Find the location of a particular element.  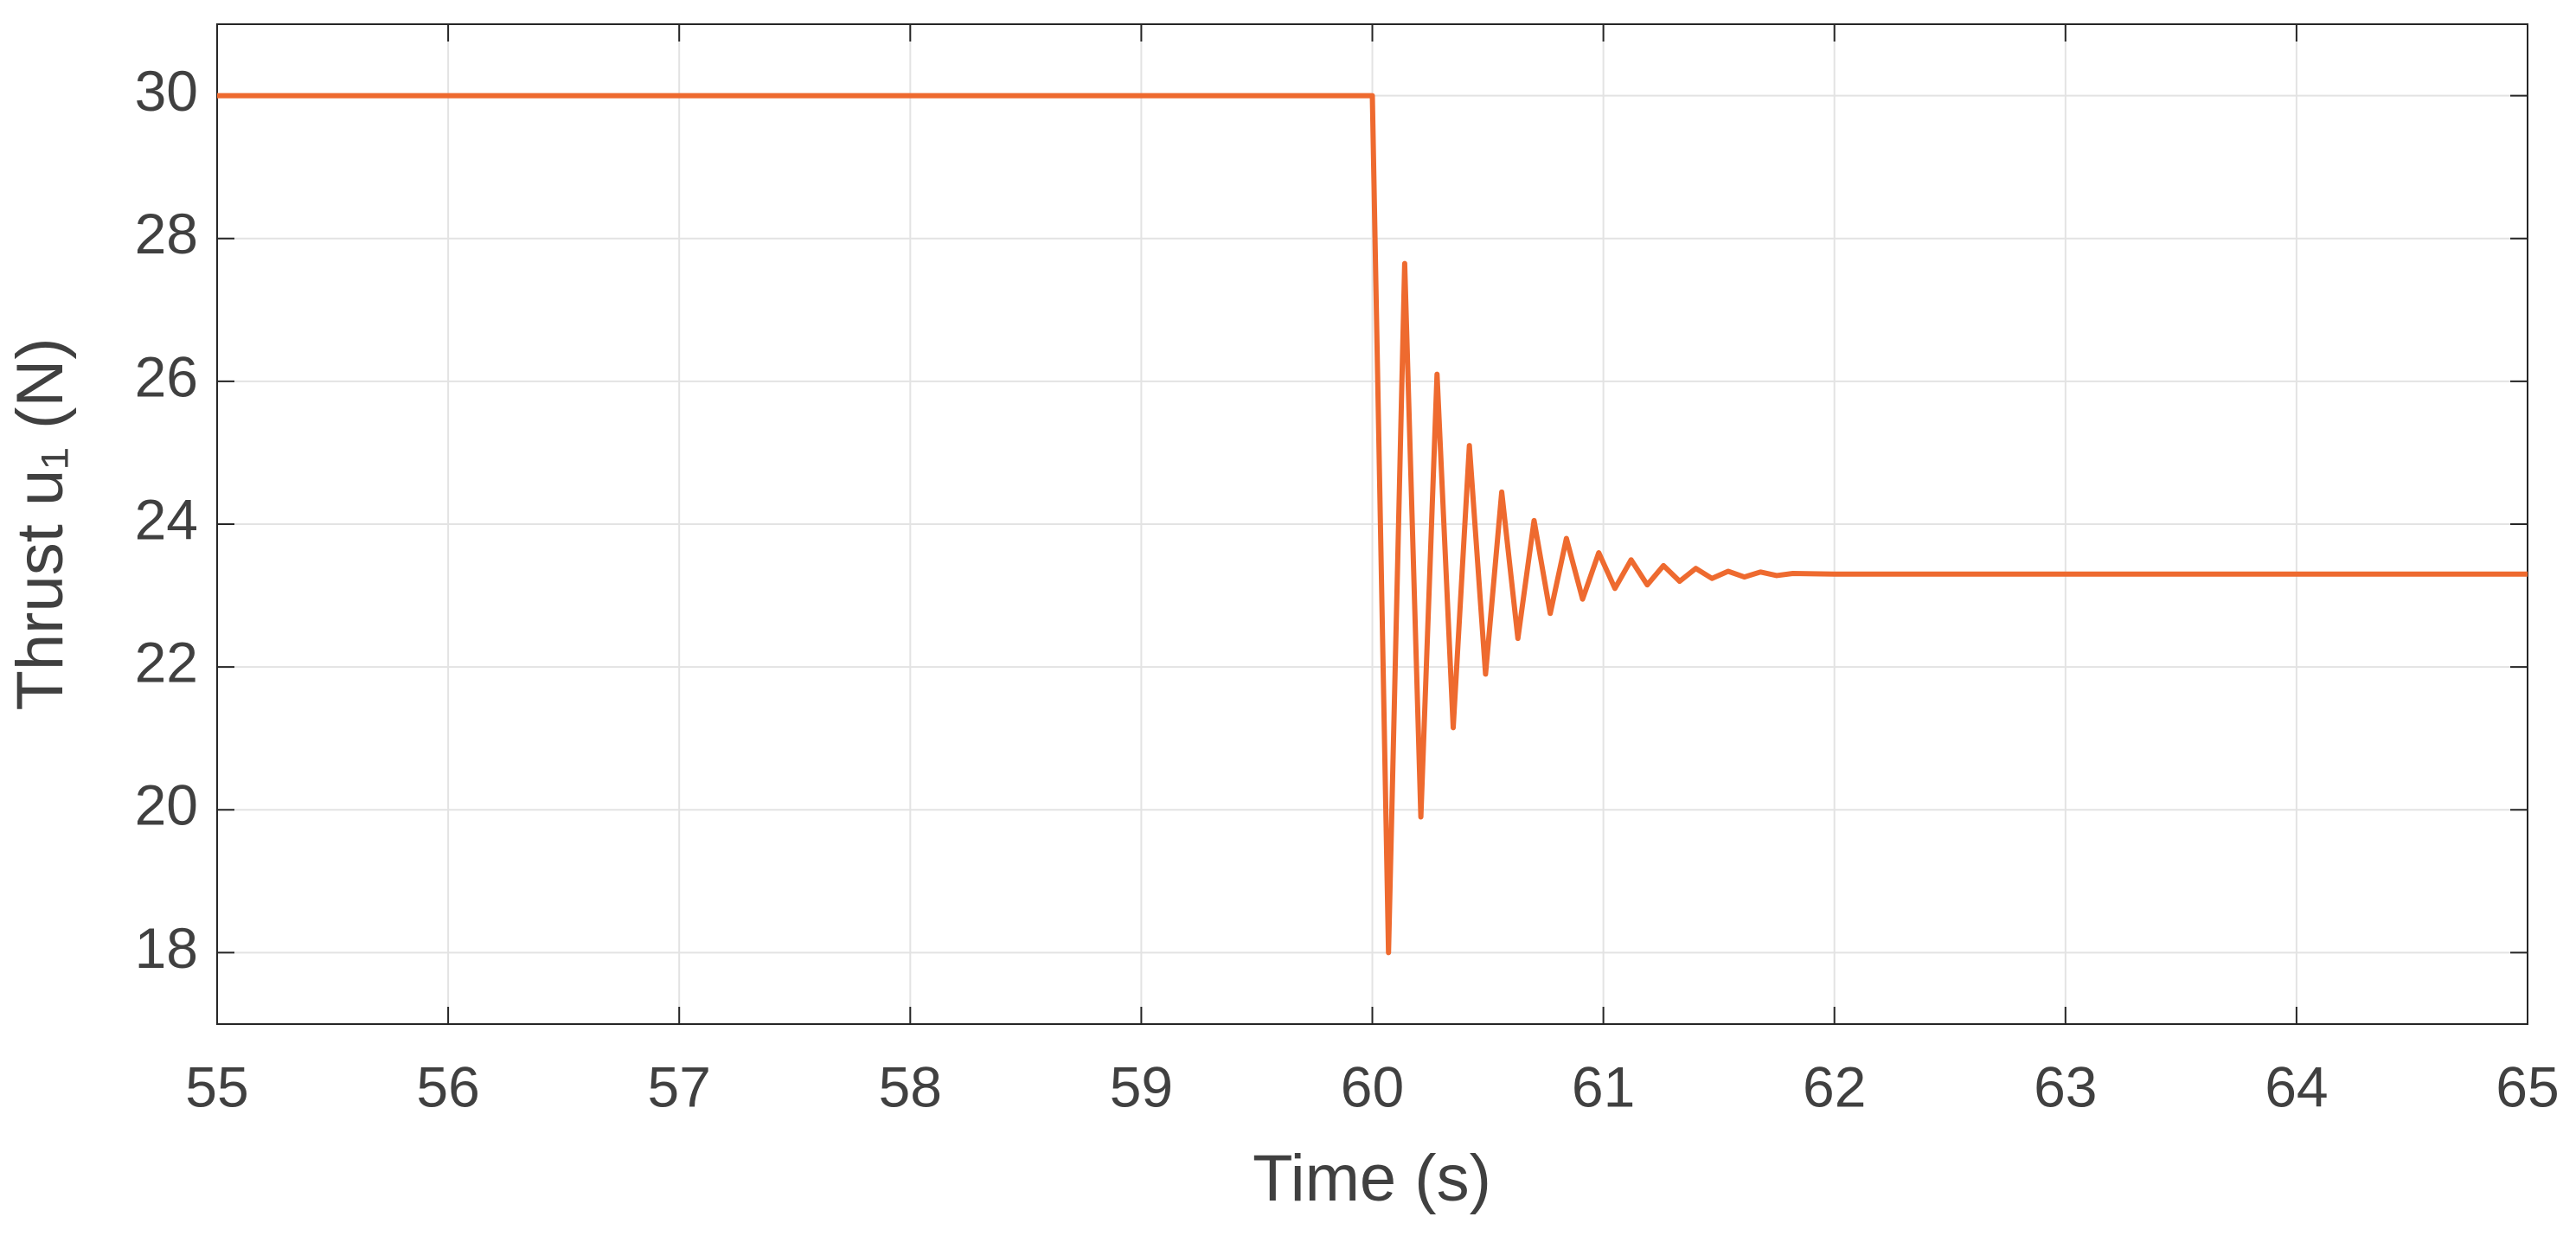

x-tick-label: 64 is located at coordinates (2296, 1086).